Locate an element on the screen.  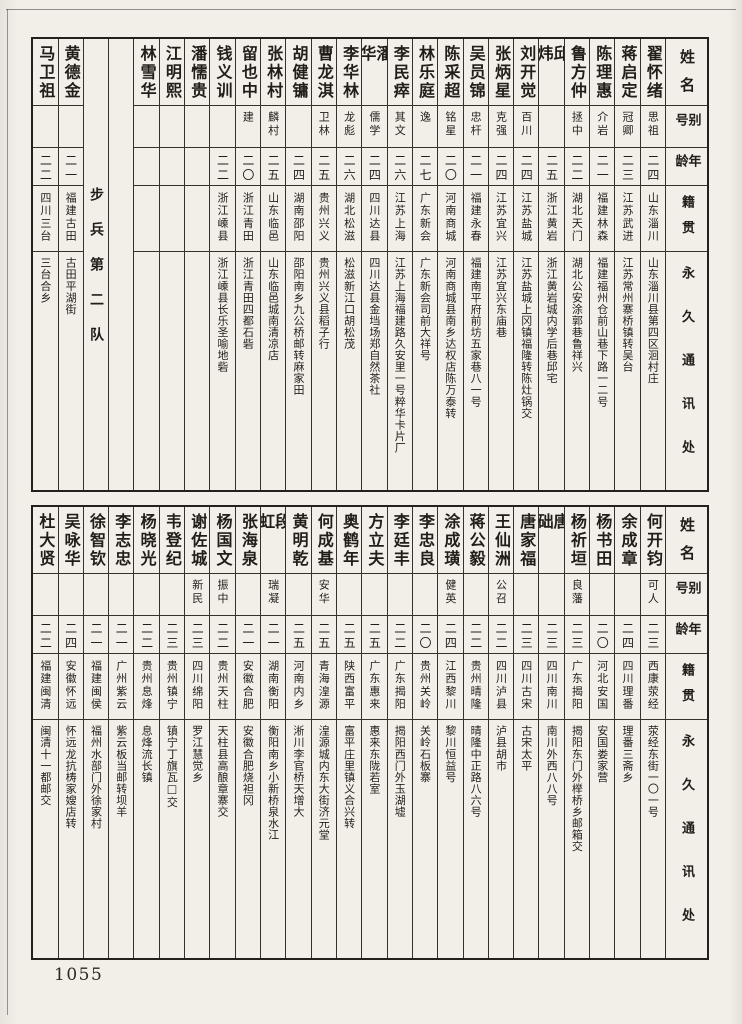
person-column: 张炳星 克强 二四 江苏宜兴 江苏宜兴东庙巷 is located at coordinates (500, 264).